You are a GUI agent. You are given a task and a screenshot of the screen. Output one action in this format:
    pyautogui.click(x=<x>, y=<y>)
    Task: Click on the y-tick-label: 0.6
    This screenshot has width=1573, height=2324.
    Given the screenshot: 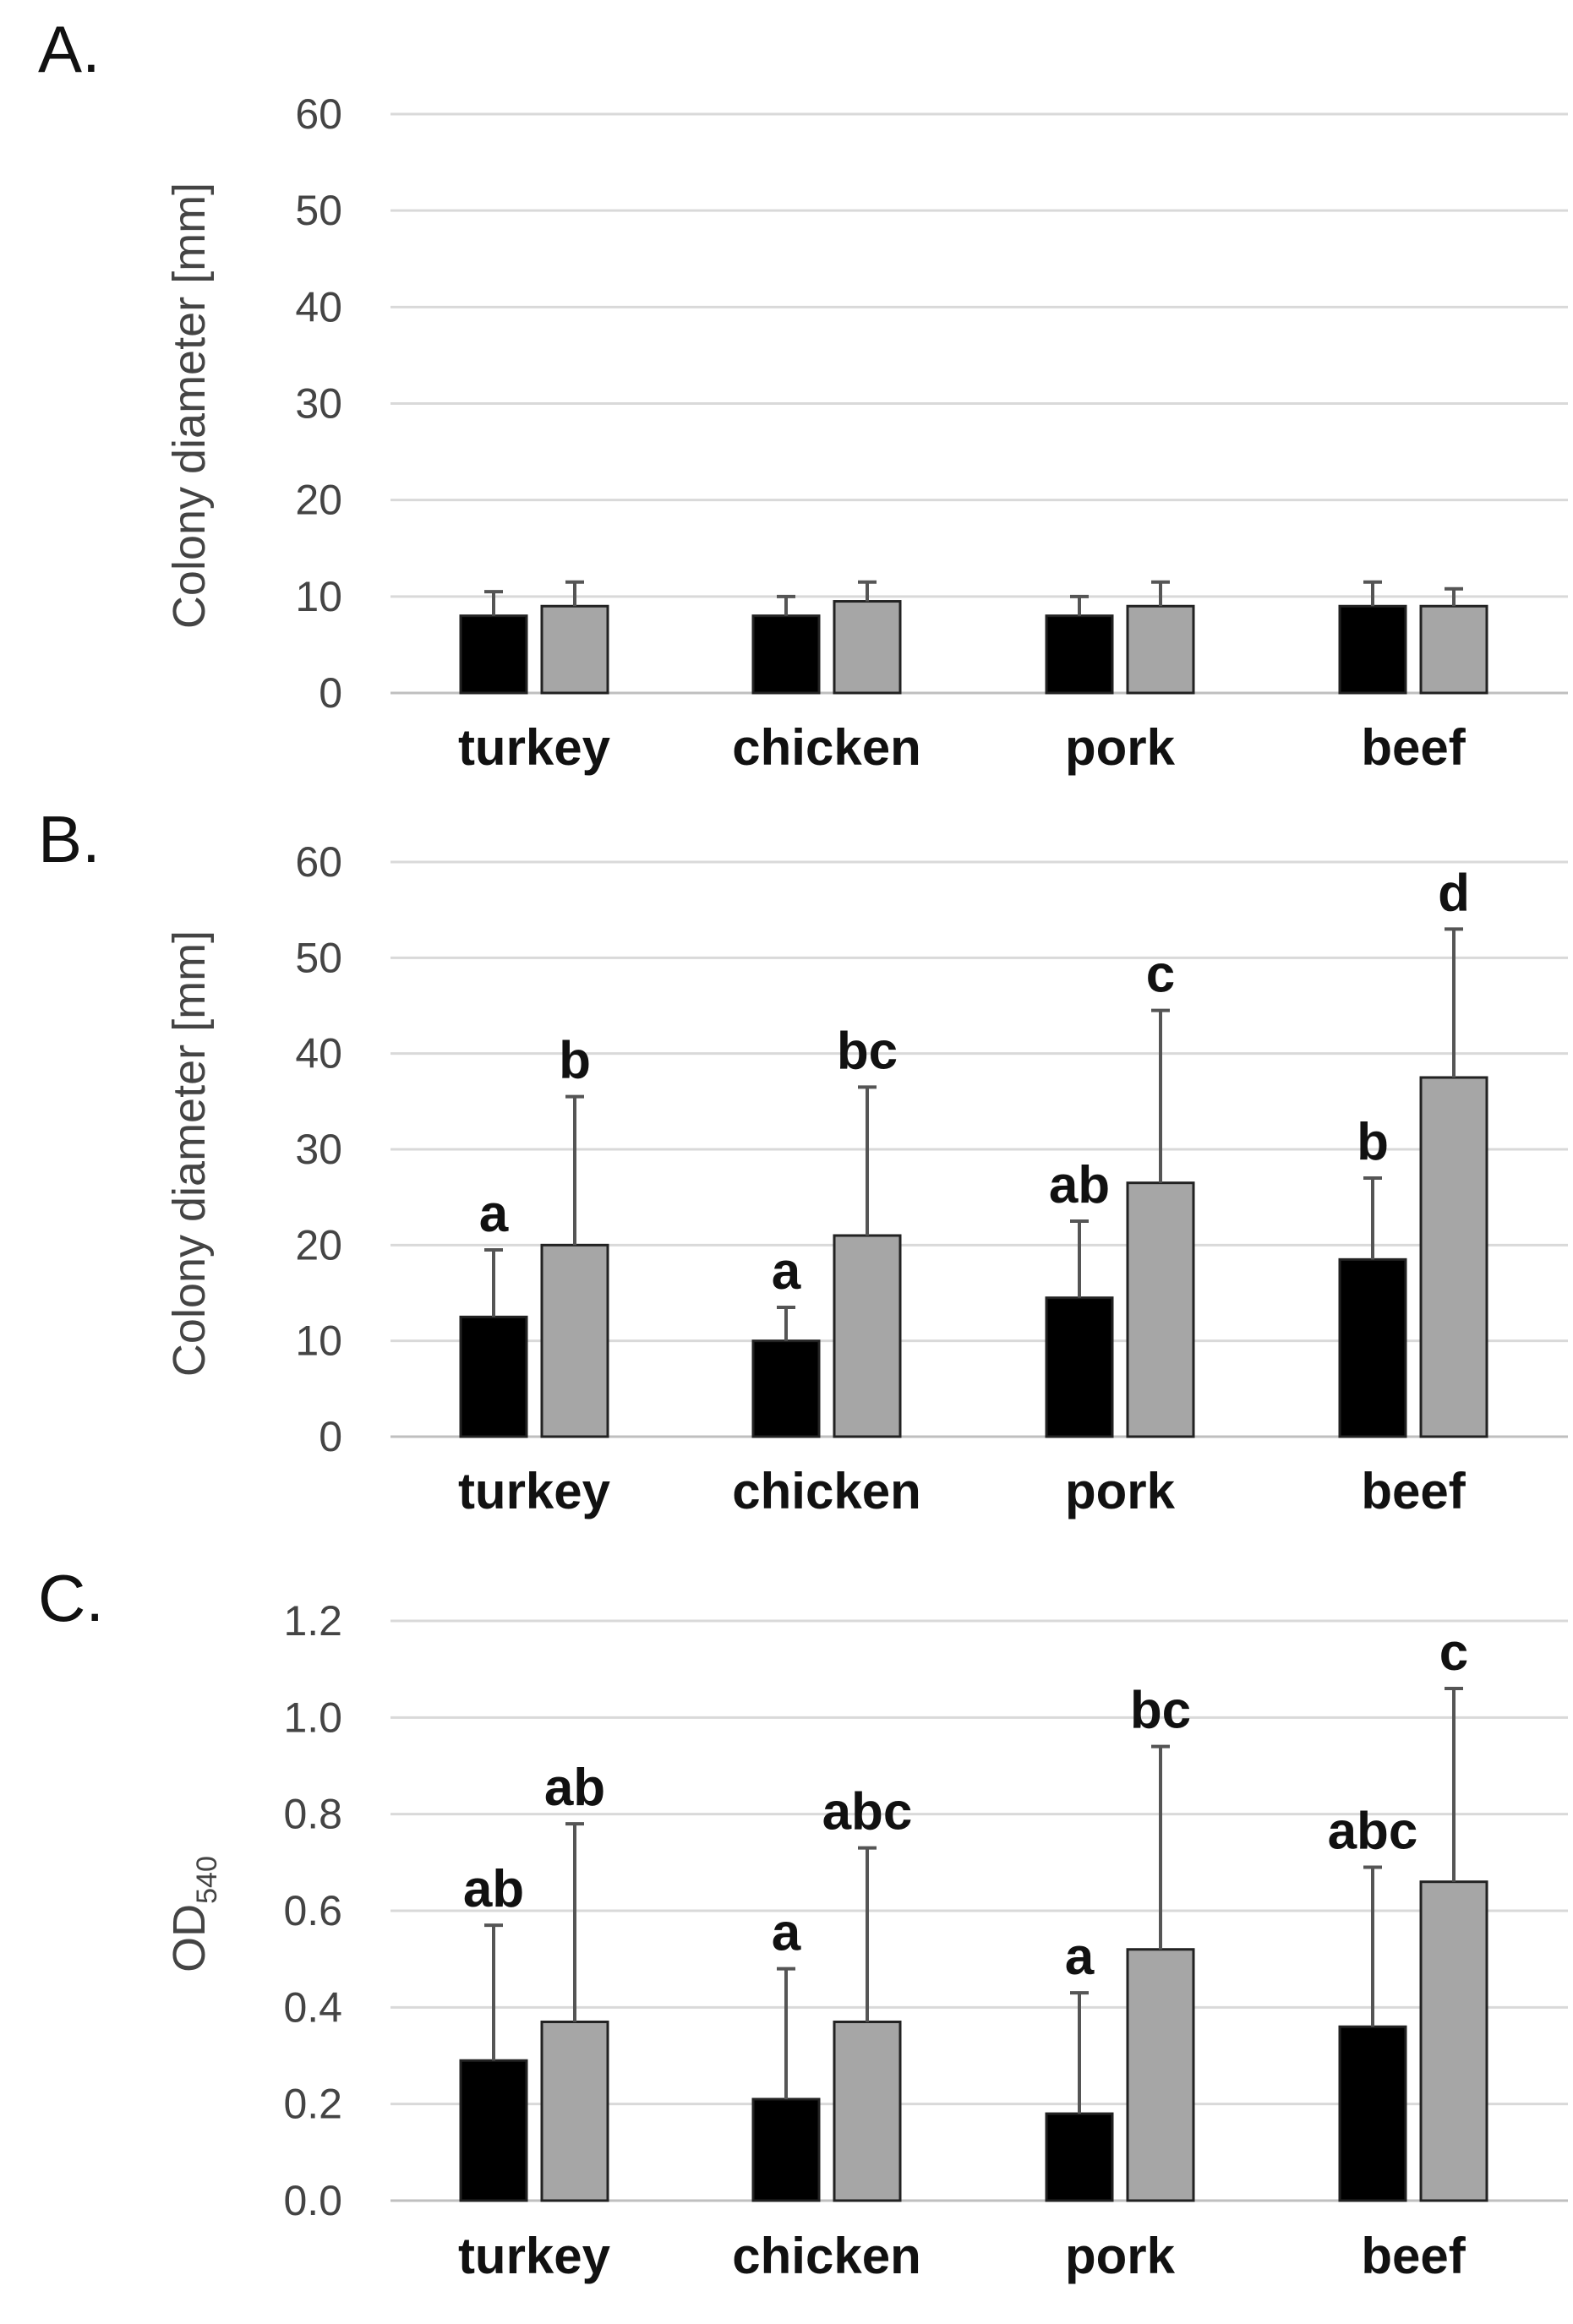 What is the action you would take?
    pyautogui.click(x=312, y=1910)
    